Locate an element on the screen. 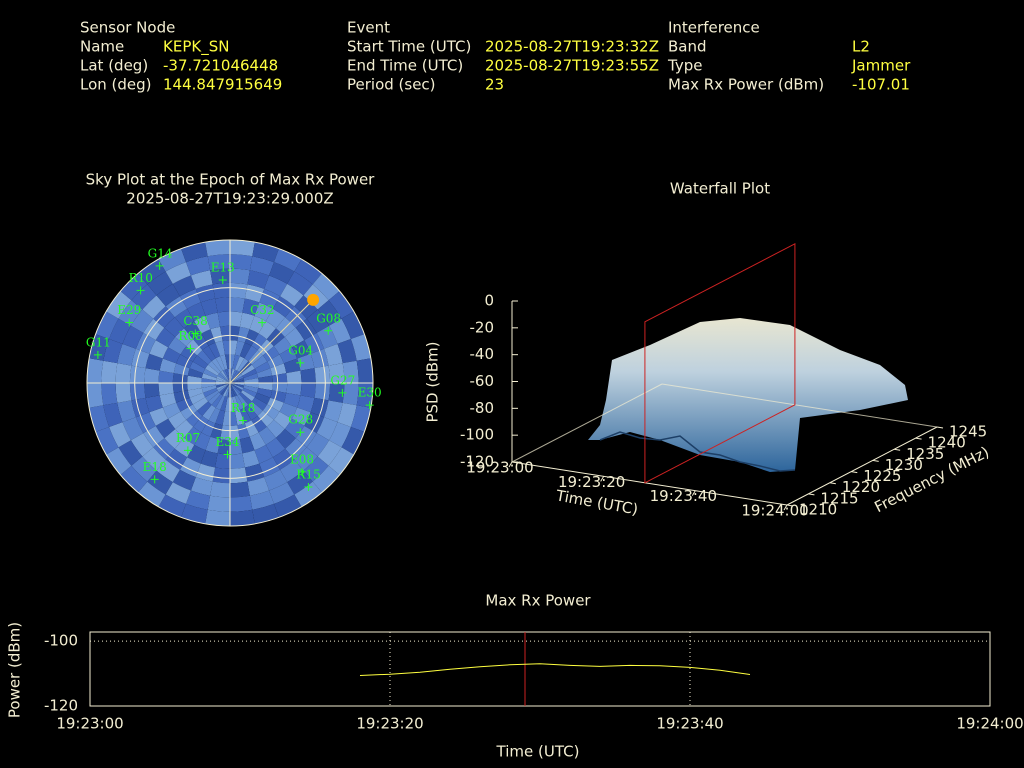 The width and height of the screenshot is (1024, 768). z-tick-label: -20 is located at coordinates (482, 327).